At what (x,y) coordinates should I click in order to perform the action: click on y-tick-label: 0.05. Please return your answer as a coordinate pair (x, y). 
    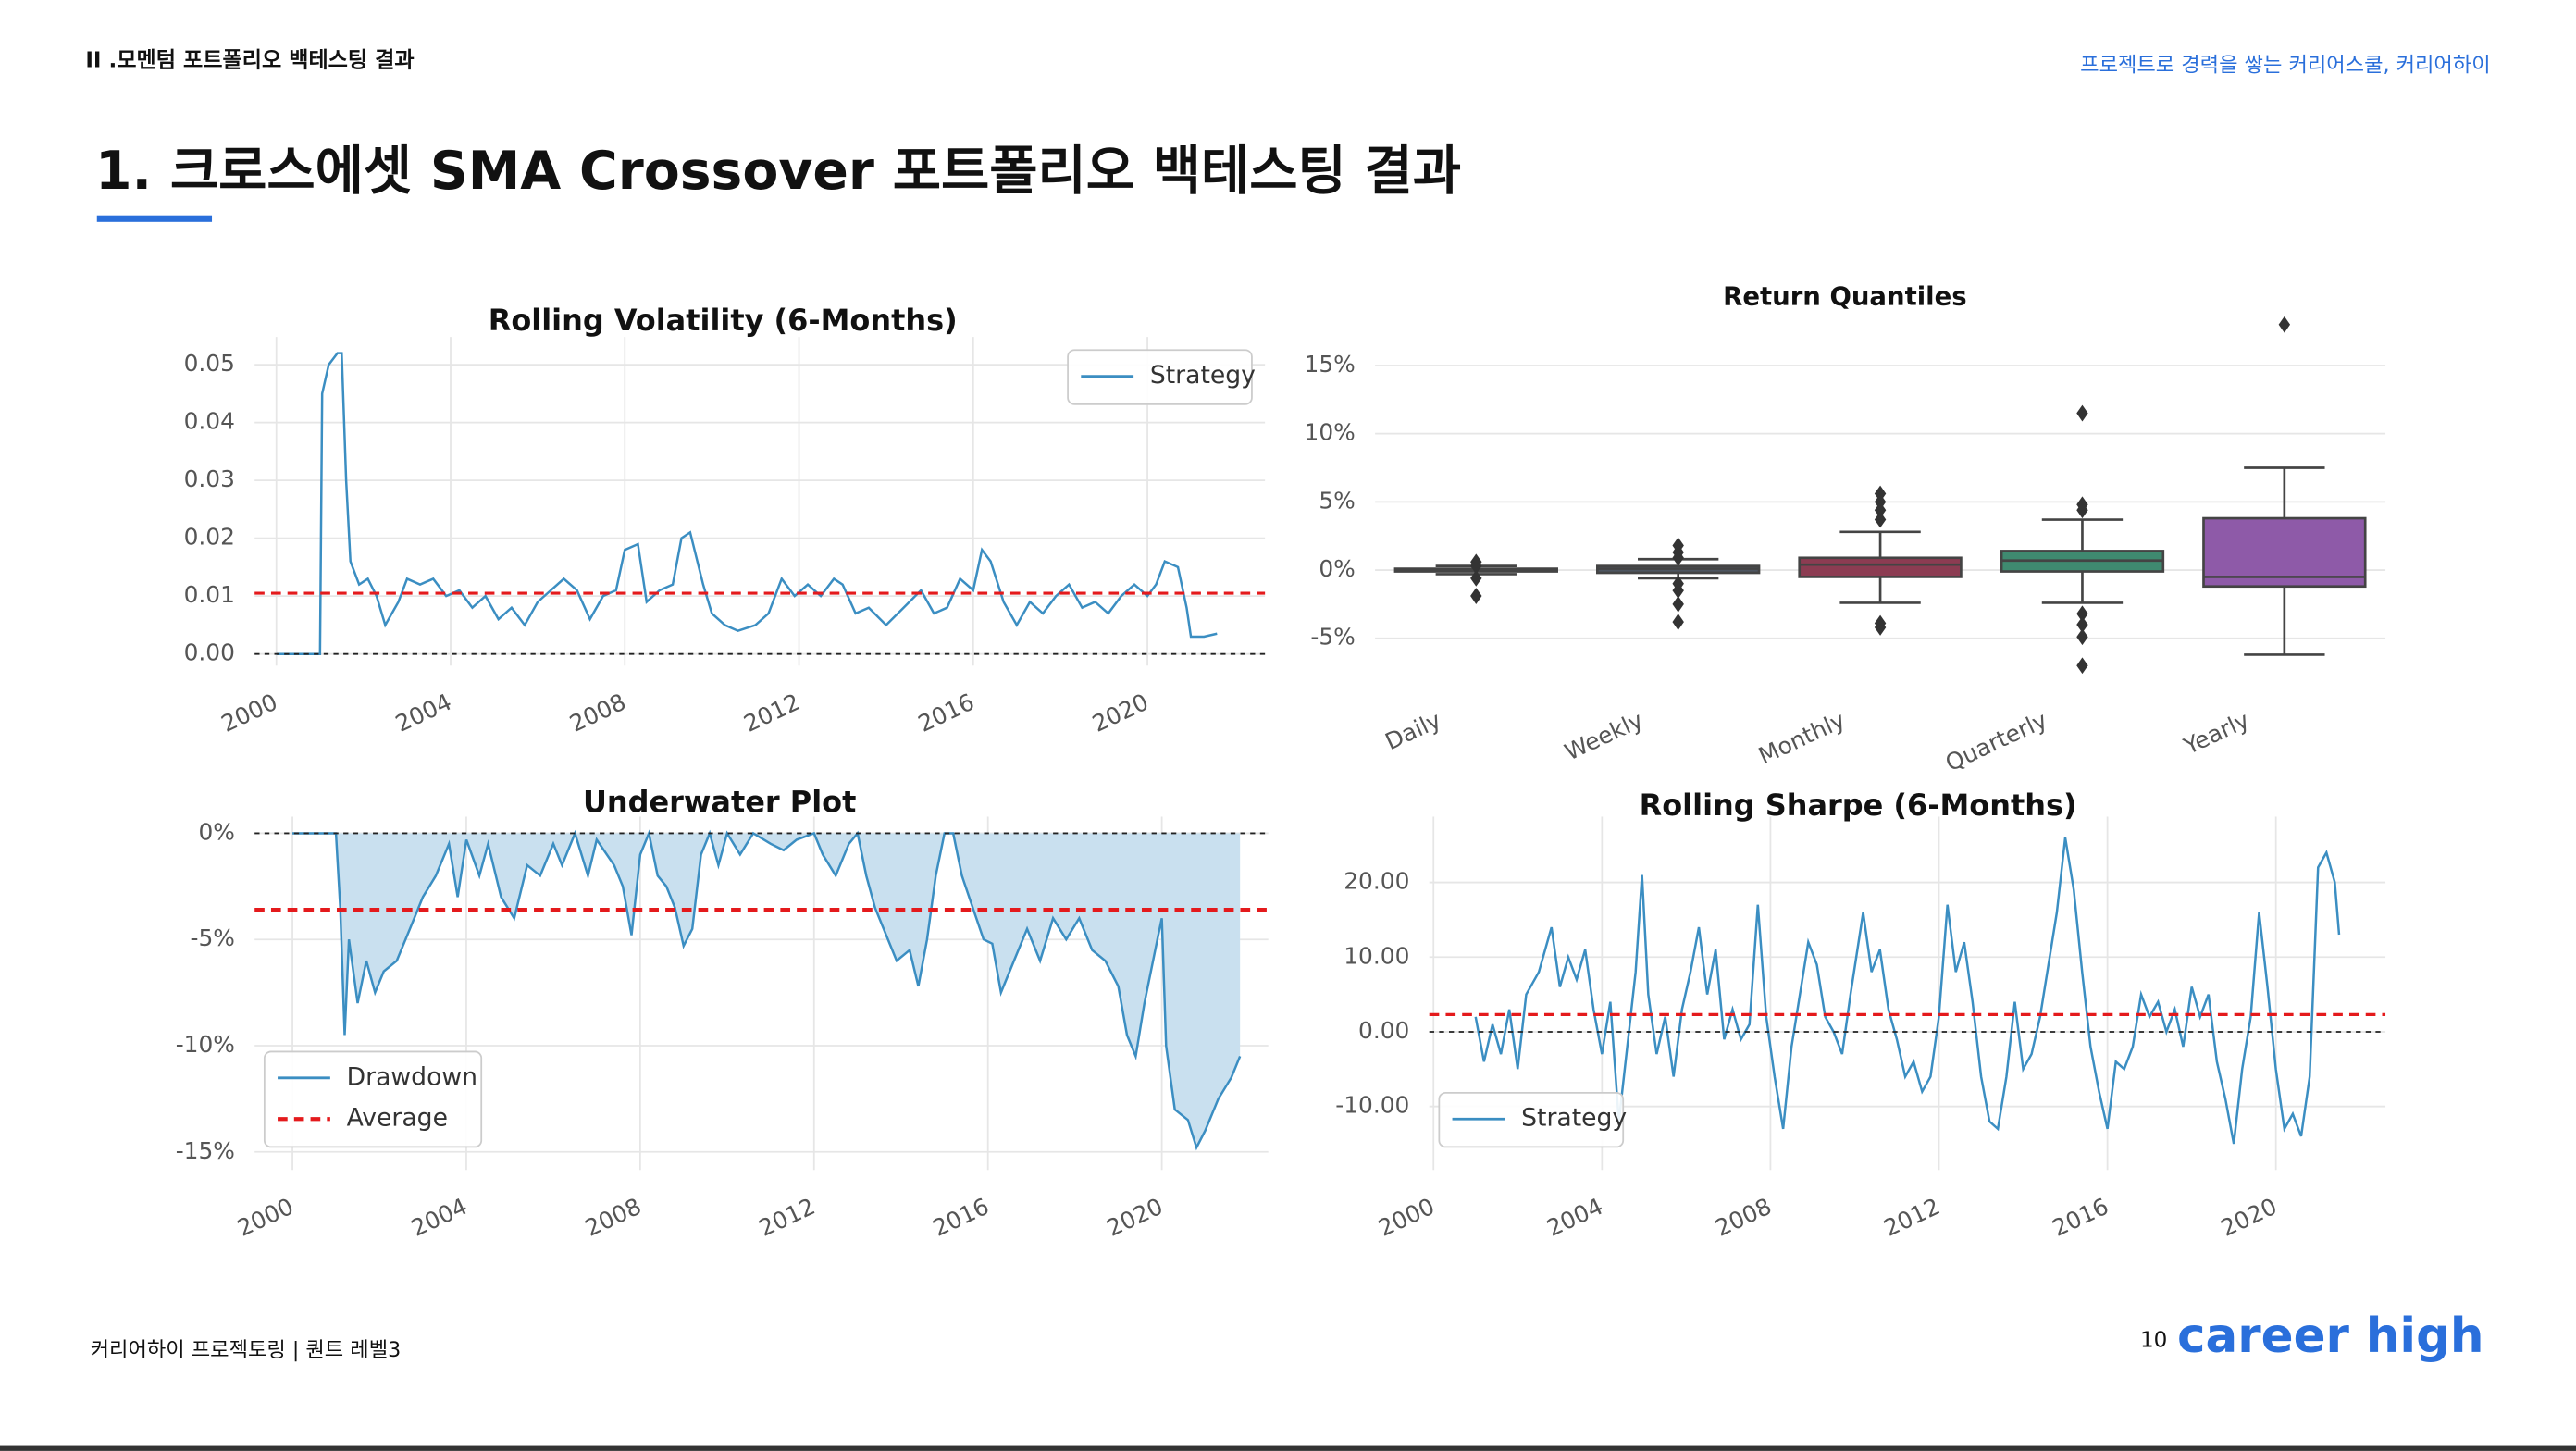
    Looking at the image, I should click on (210, 363).